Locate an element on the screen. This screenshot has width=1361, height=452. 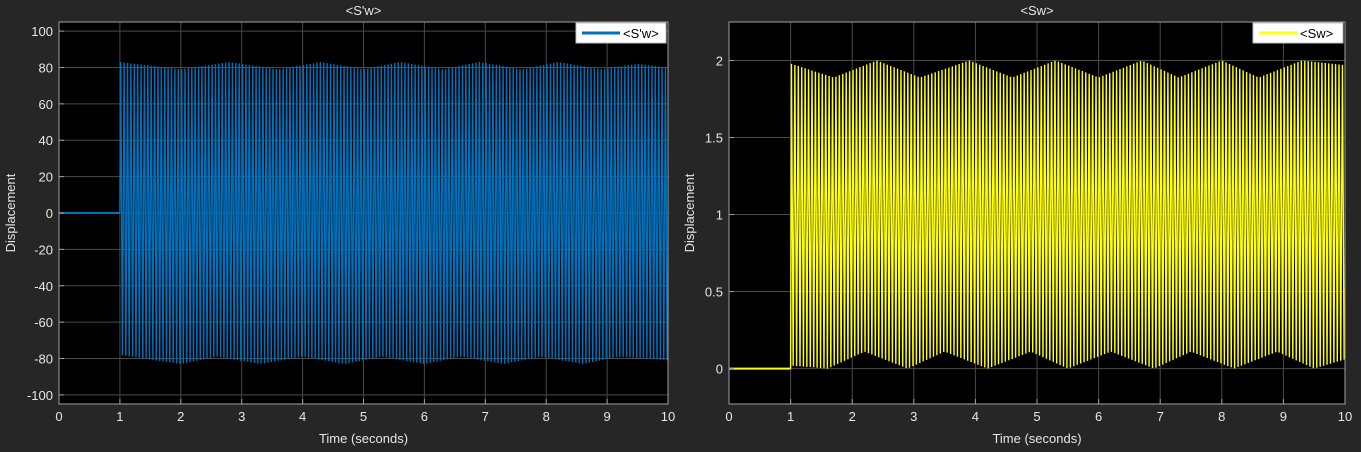
y-tick-label: 80 is located at coordinates (46, 67).